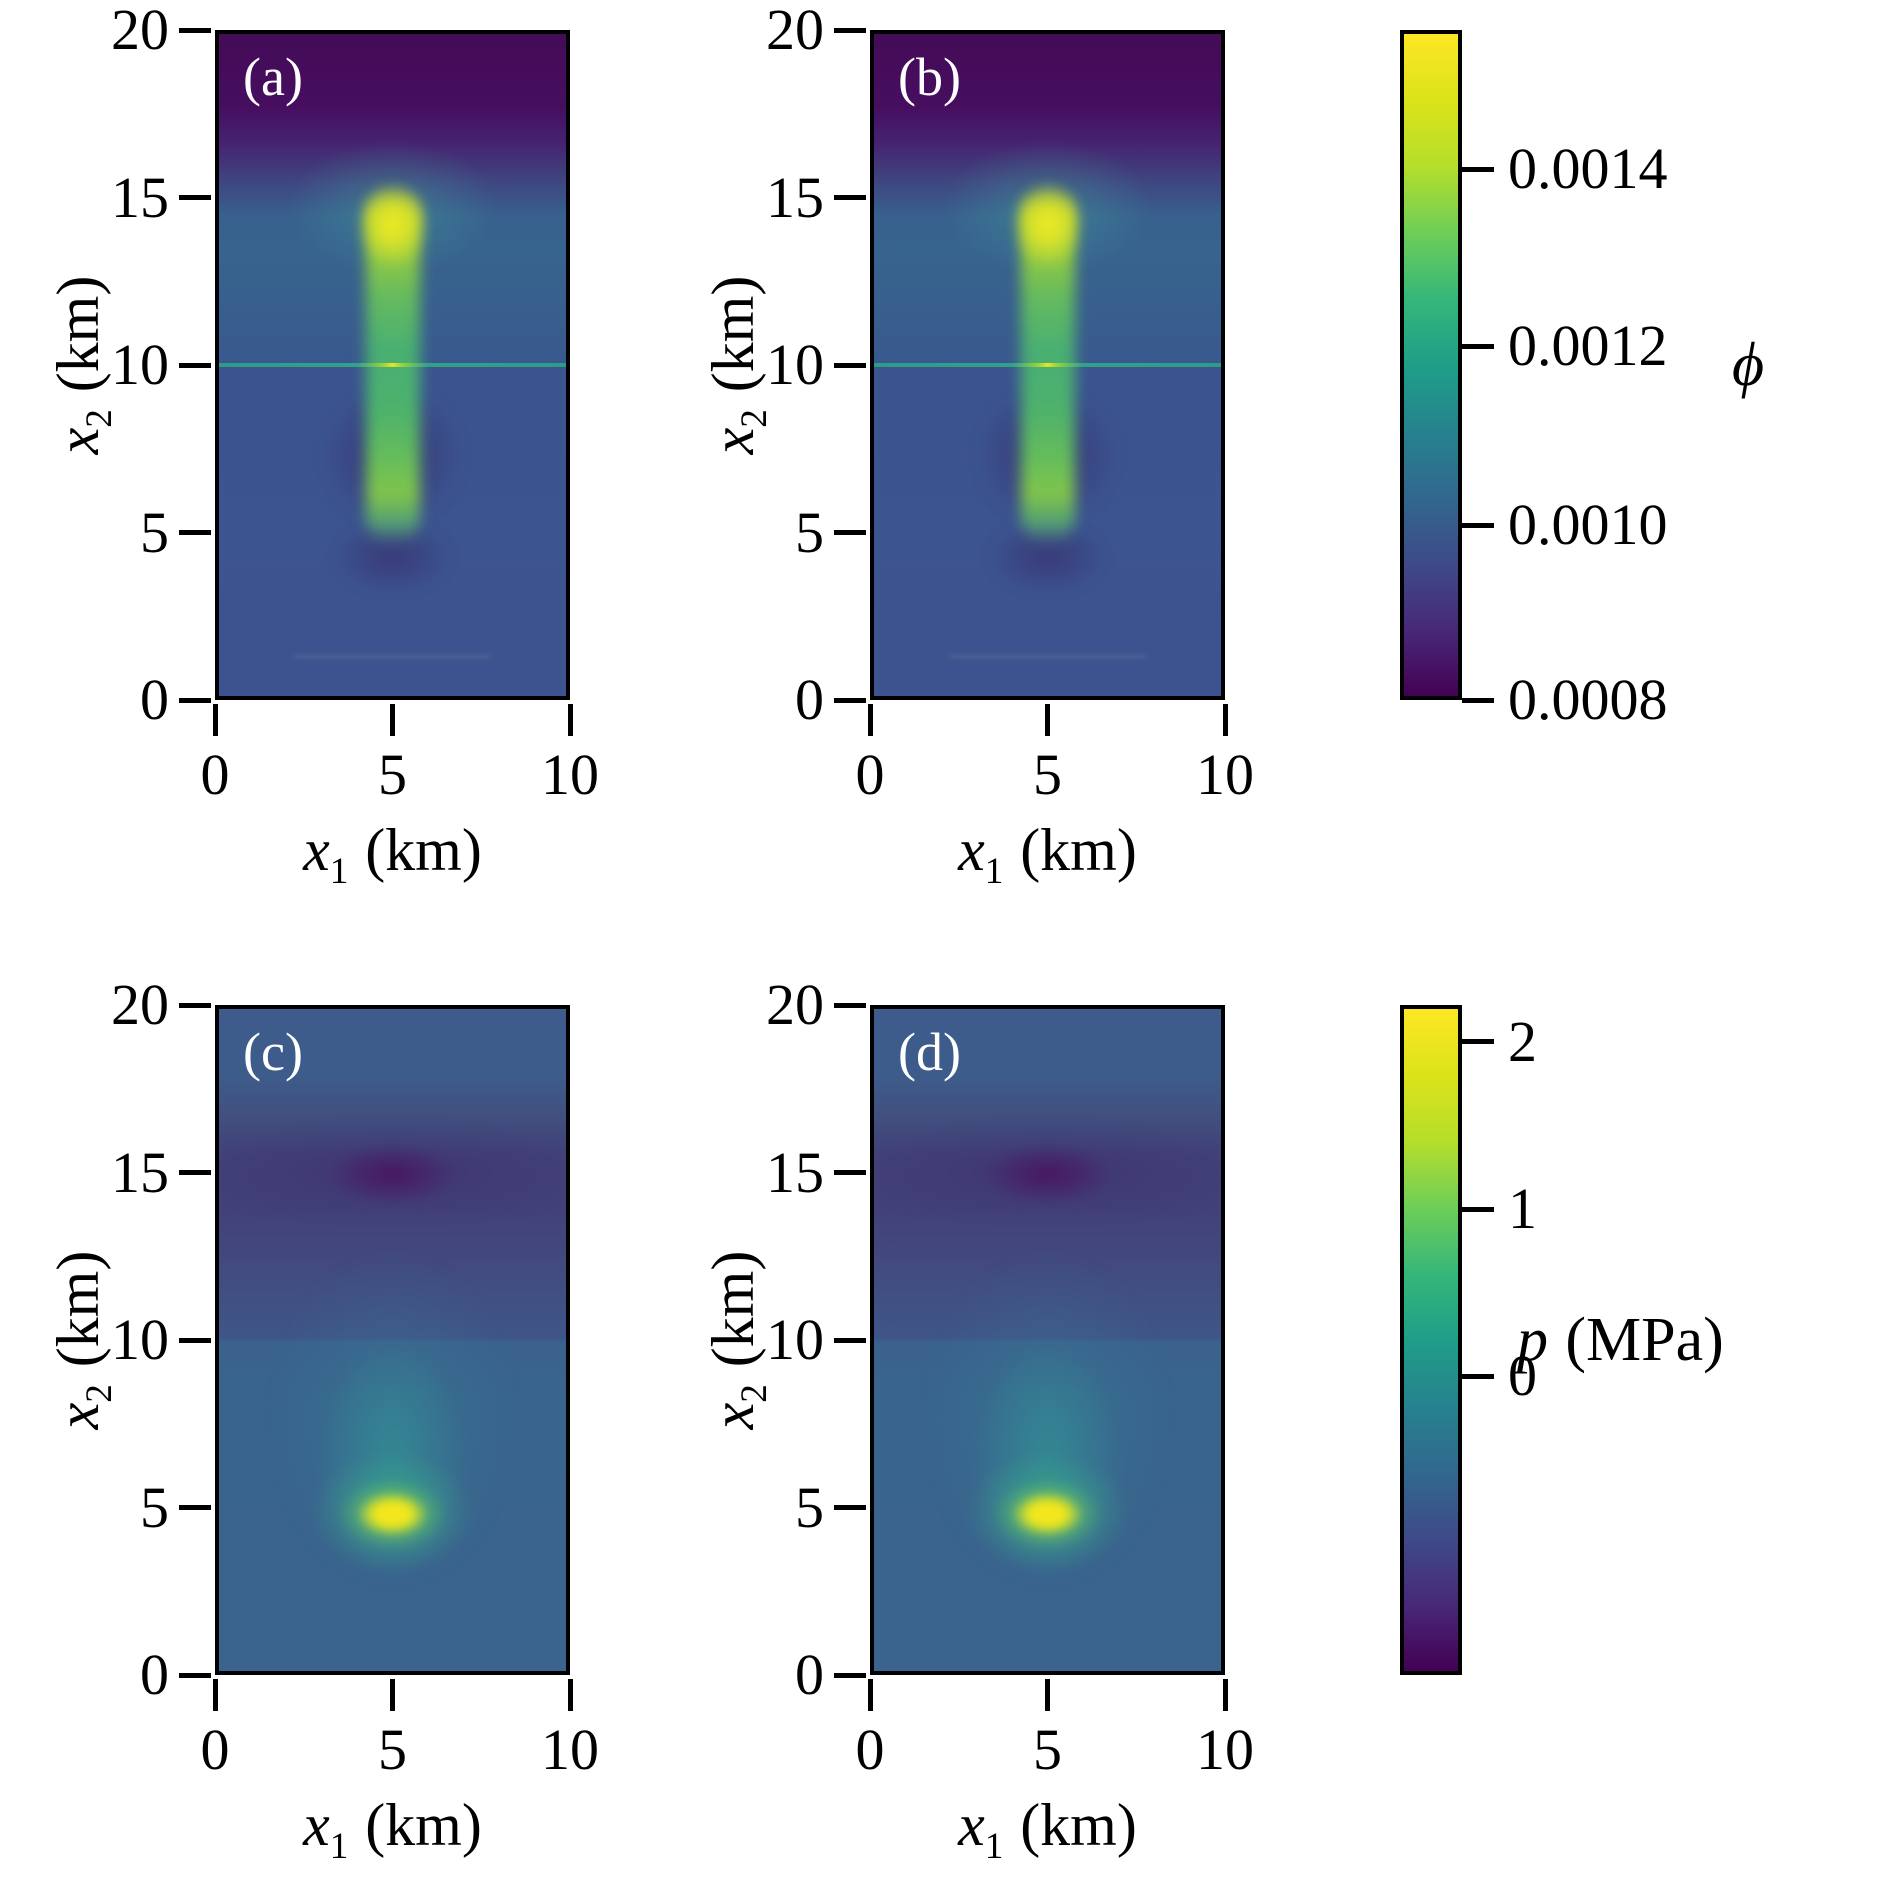 This screenshot has width=1892, height=1888. What do you see at coordinates (1588, 169) in the screenshot?
I see `colorbar-tick-label: 0.0014` at bounding box center [1588, 169].